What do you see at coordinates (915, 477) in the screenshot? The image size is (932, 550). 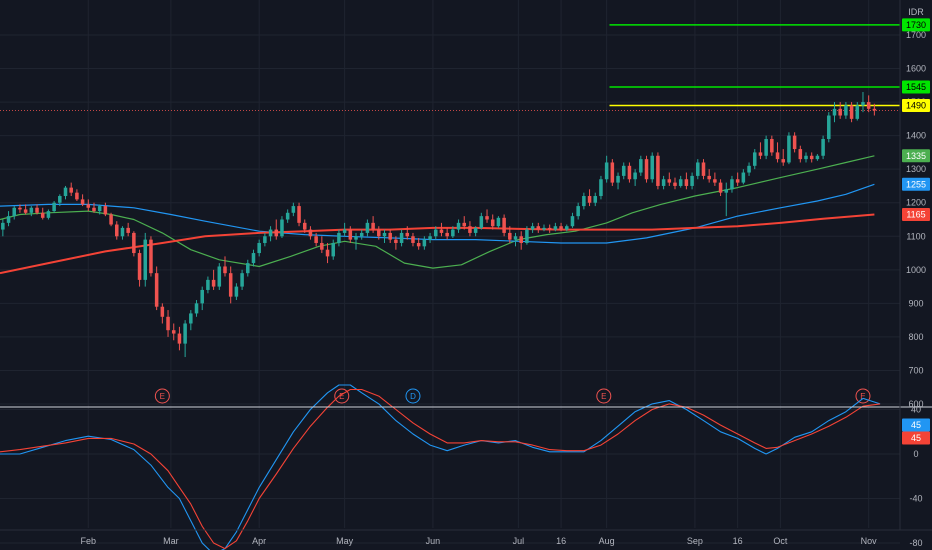 I see `oscillator-axis: -80 -40 0 40` at bounding box center [915, 477].